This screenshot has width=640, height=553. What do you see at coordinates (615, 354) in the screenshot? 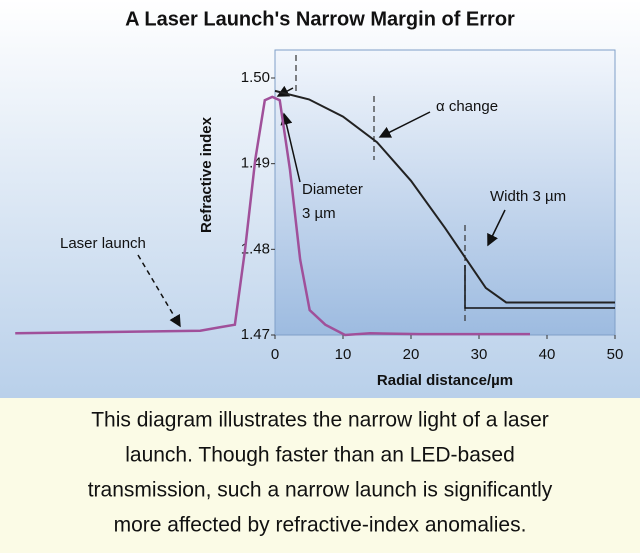
I see `x-tick-label: 50` at bounding box center [615, 354].